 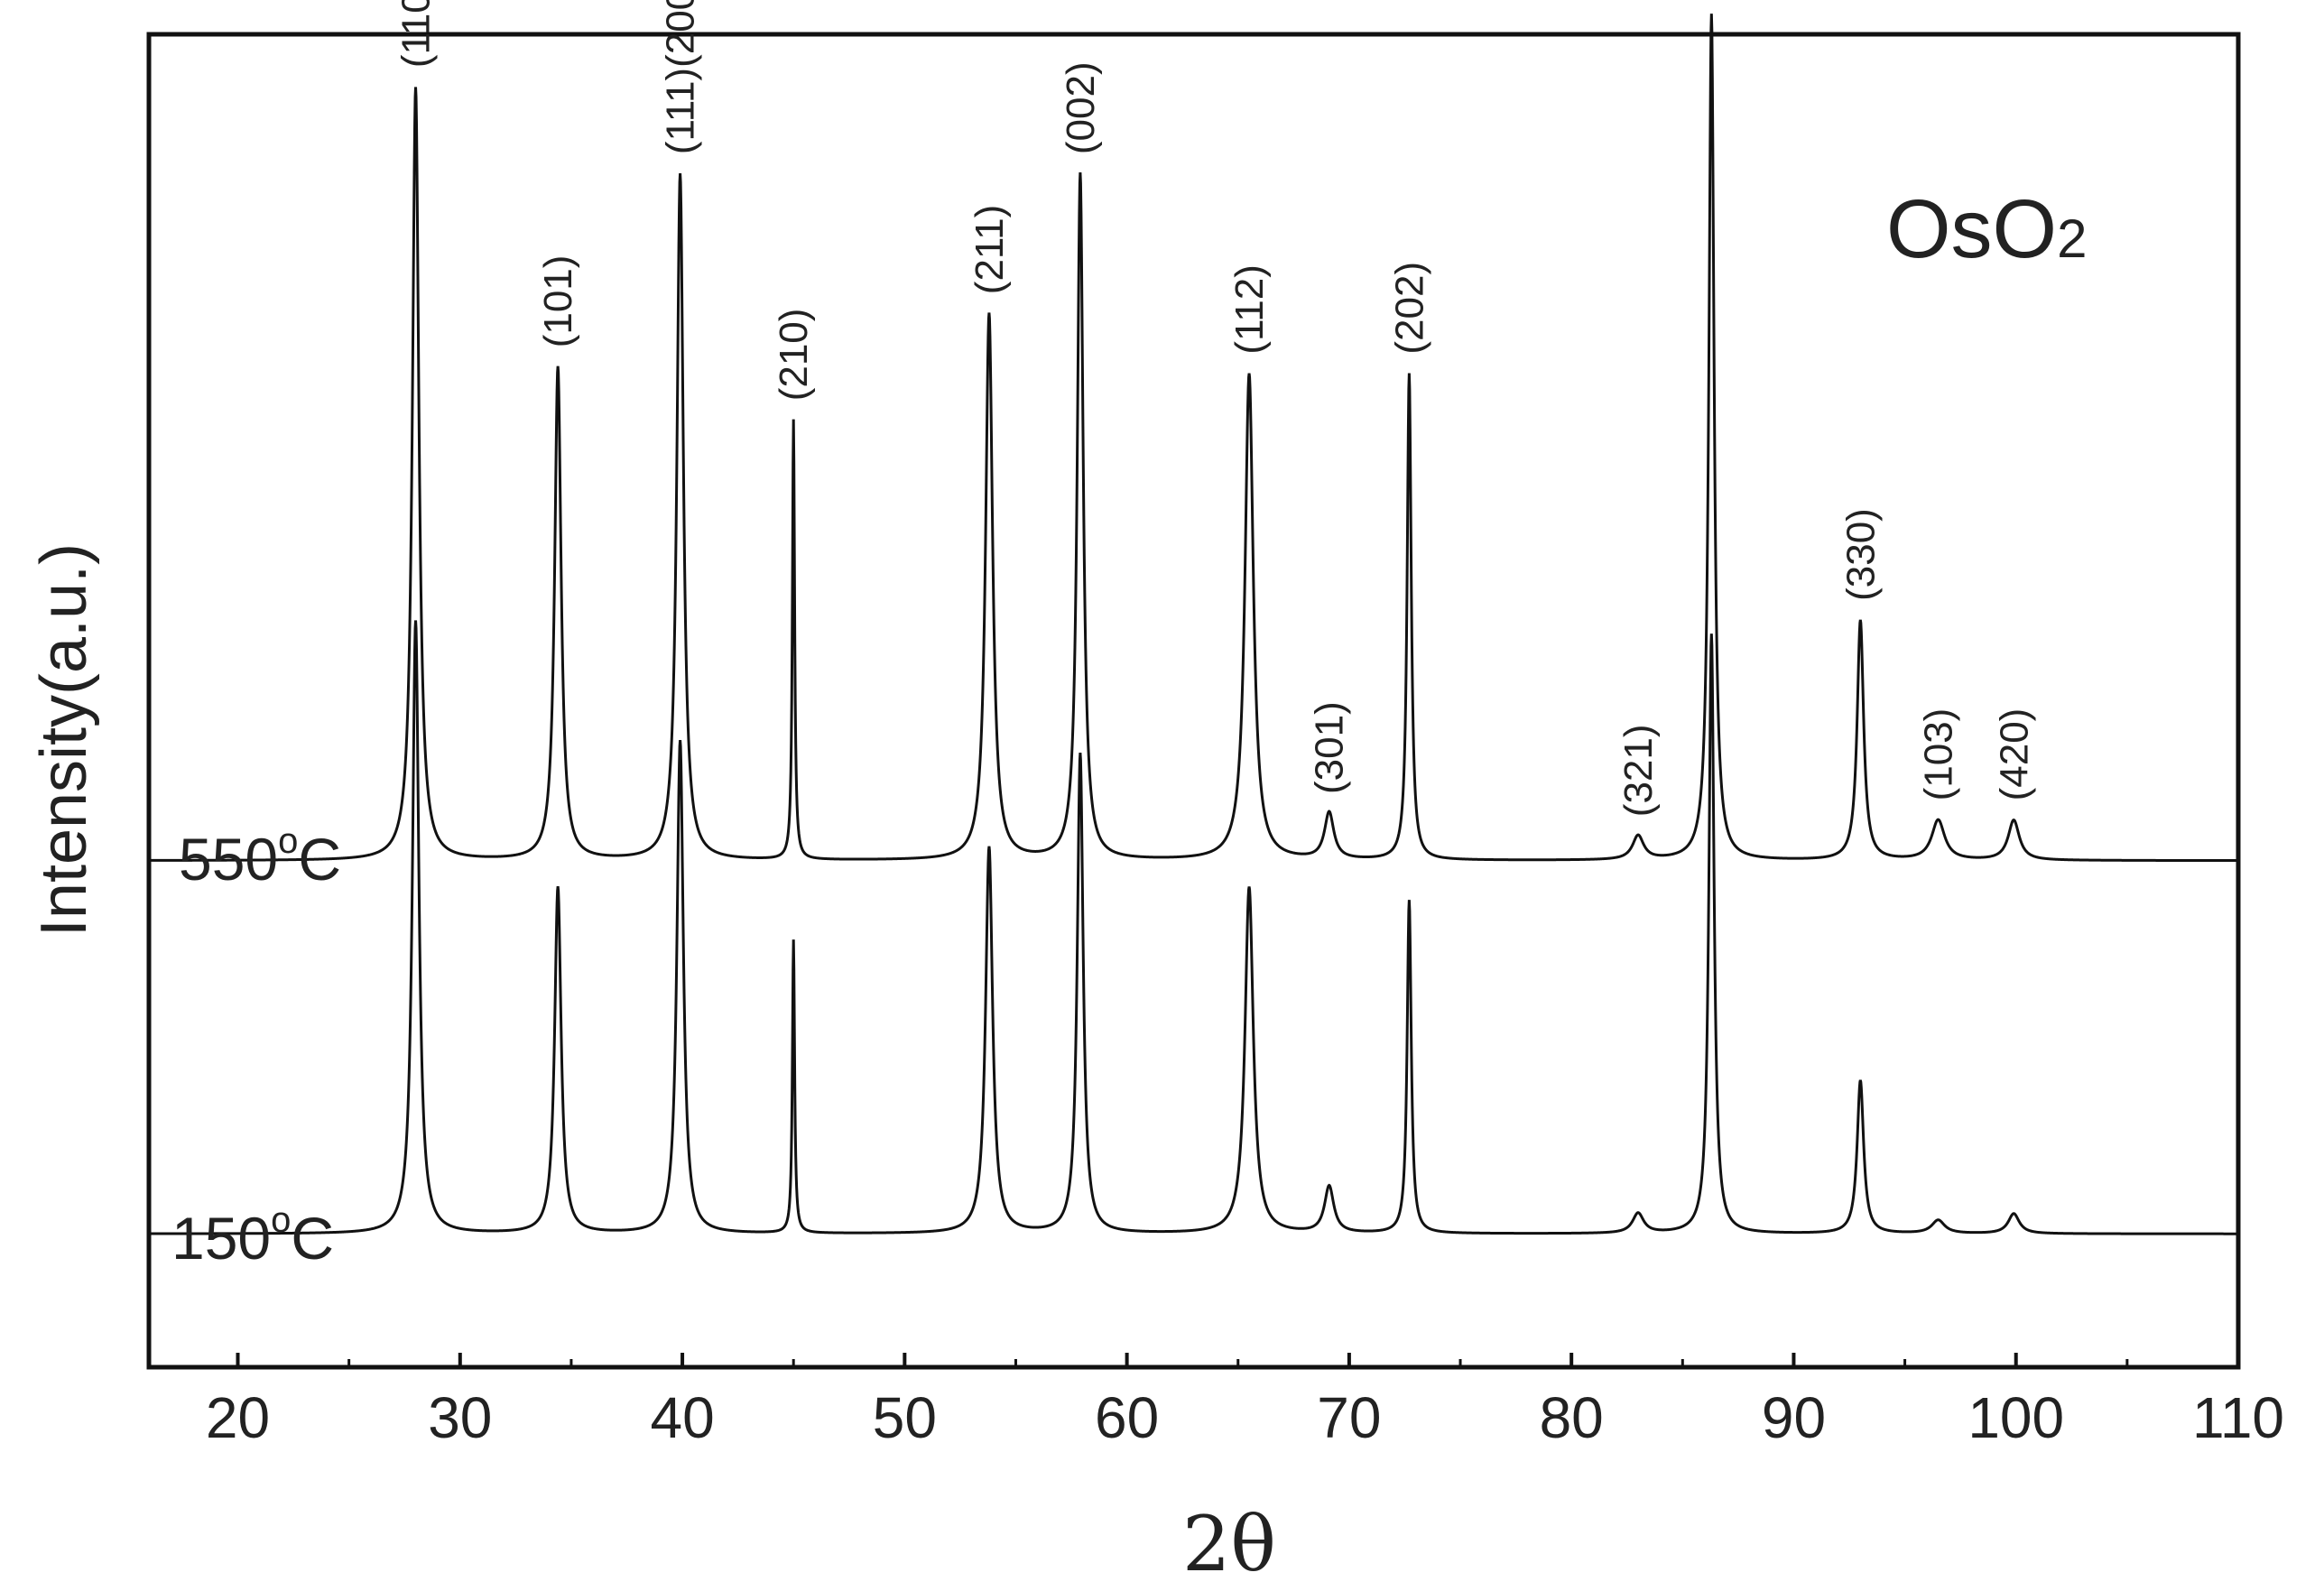 I want to click on peak-label: (330), so click(x=1861, y=554).